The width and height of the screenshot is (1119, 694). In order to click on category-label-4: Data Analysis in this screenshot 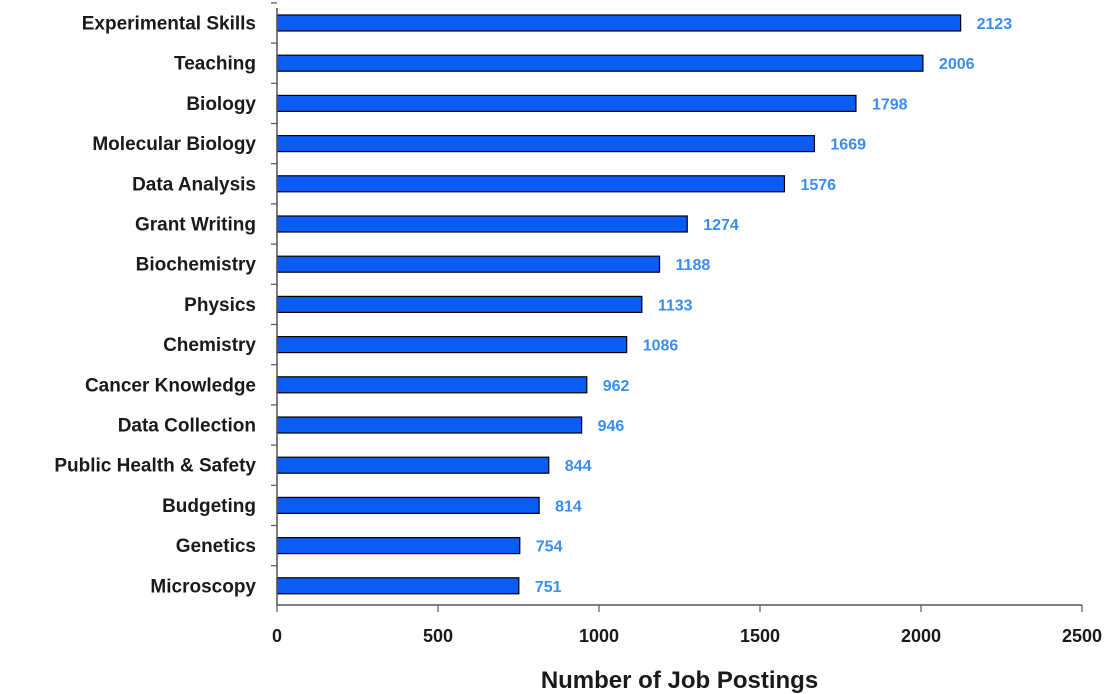, I will do `click(194, 184)`.